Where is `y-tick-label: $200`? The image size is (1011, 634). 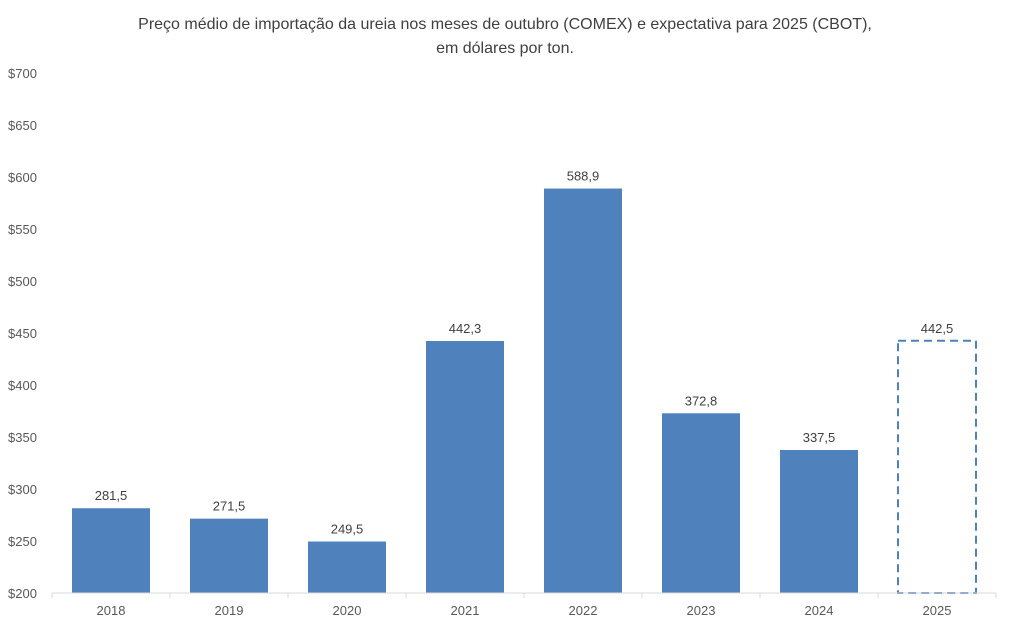 y-tick-label: $200 is located at coordinates (22, 593).